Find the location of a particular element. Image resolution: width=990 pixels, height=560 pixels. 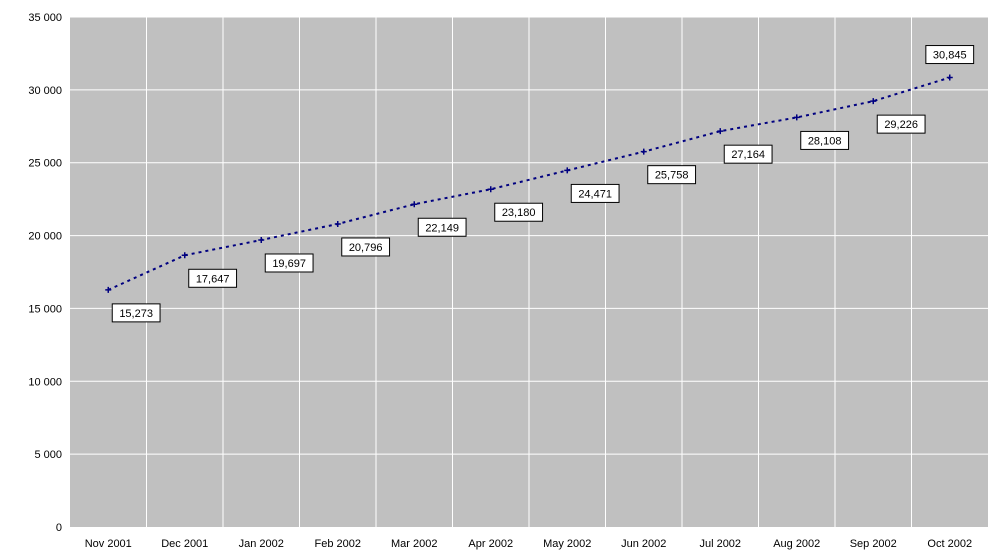

data-label: 19,697 is located at coordinates (289, 263).